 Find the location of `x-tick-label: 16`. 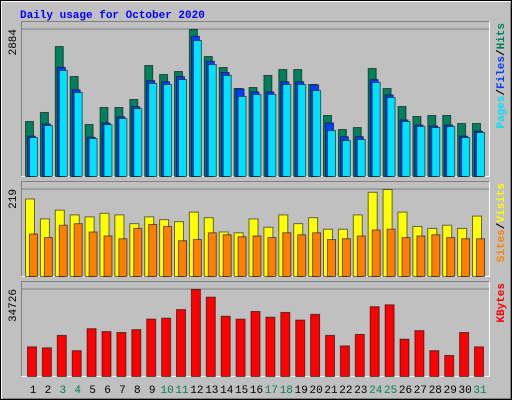

x-tick-label: 16 is located at coordinates (256, 391).